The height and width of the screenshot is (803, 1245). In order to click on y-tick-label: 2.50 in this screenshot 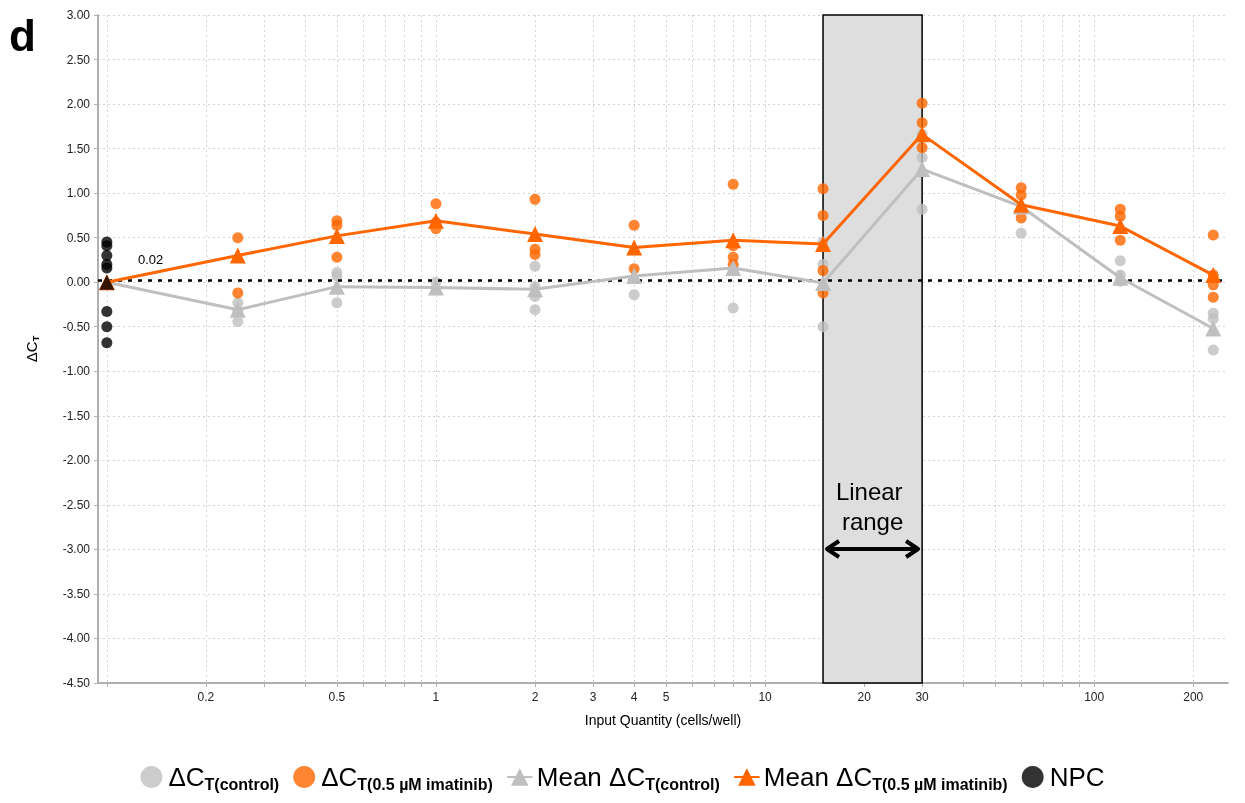, I will do `click(78, 59)`.